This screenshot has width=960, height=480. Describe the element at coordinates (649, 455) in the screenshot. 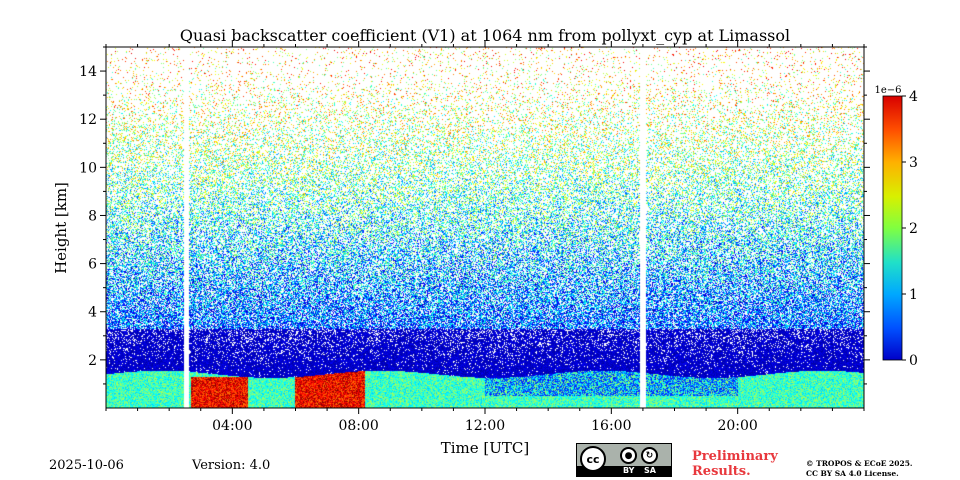

I see `share-alike-icon: ↻` at that location.